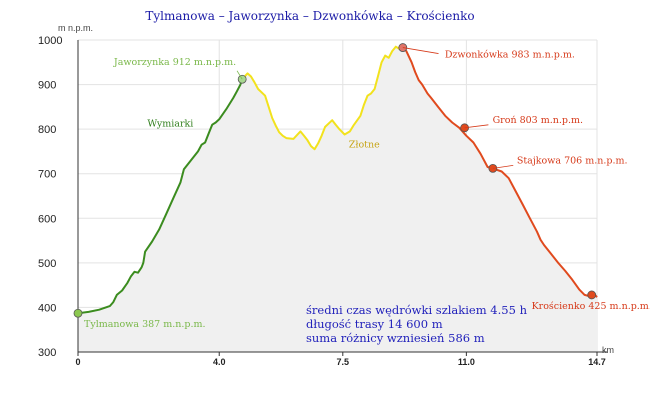 The width and height of the screenshot is (650, 400). Describe the element at coordinates (572, 160) in the screenshot. I see `marker-label: Stajkowa 706 m.n.p.m.` at that location.